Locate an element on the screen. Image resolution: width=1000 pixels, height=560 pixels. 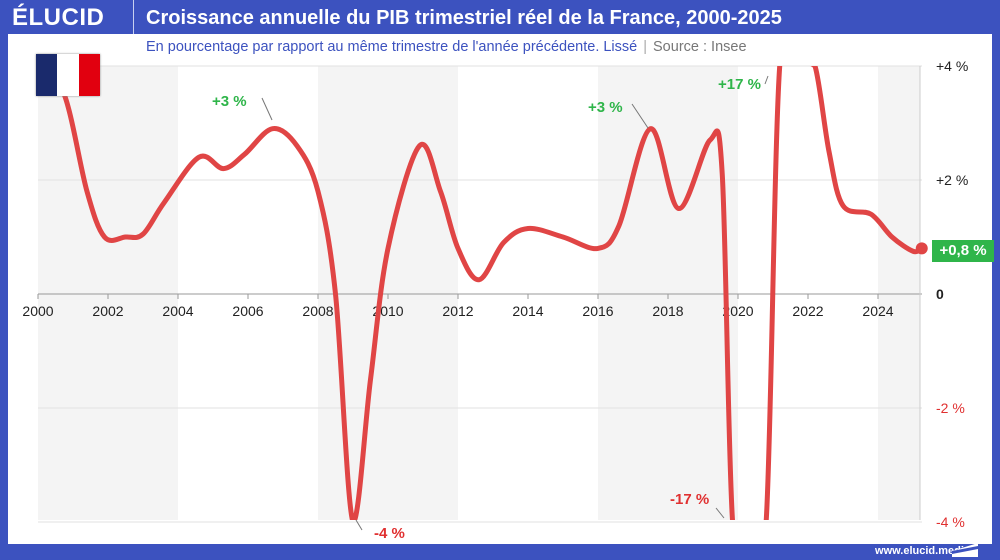
france-flag-icon is located at coordinates (68, 75).